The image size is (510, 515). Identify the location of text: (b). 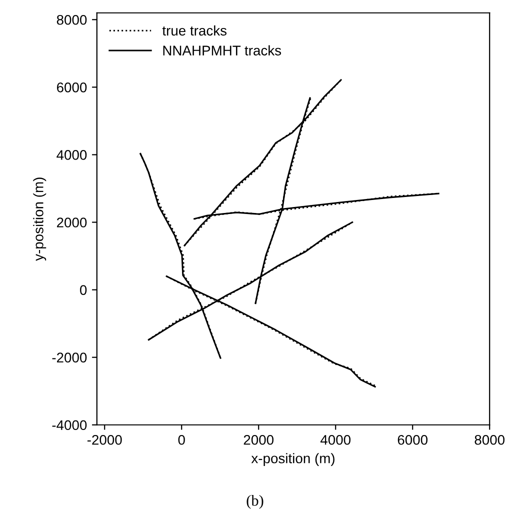
(255, 501).